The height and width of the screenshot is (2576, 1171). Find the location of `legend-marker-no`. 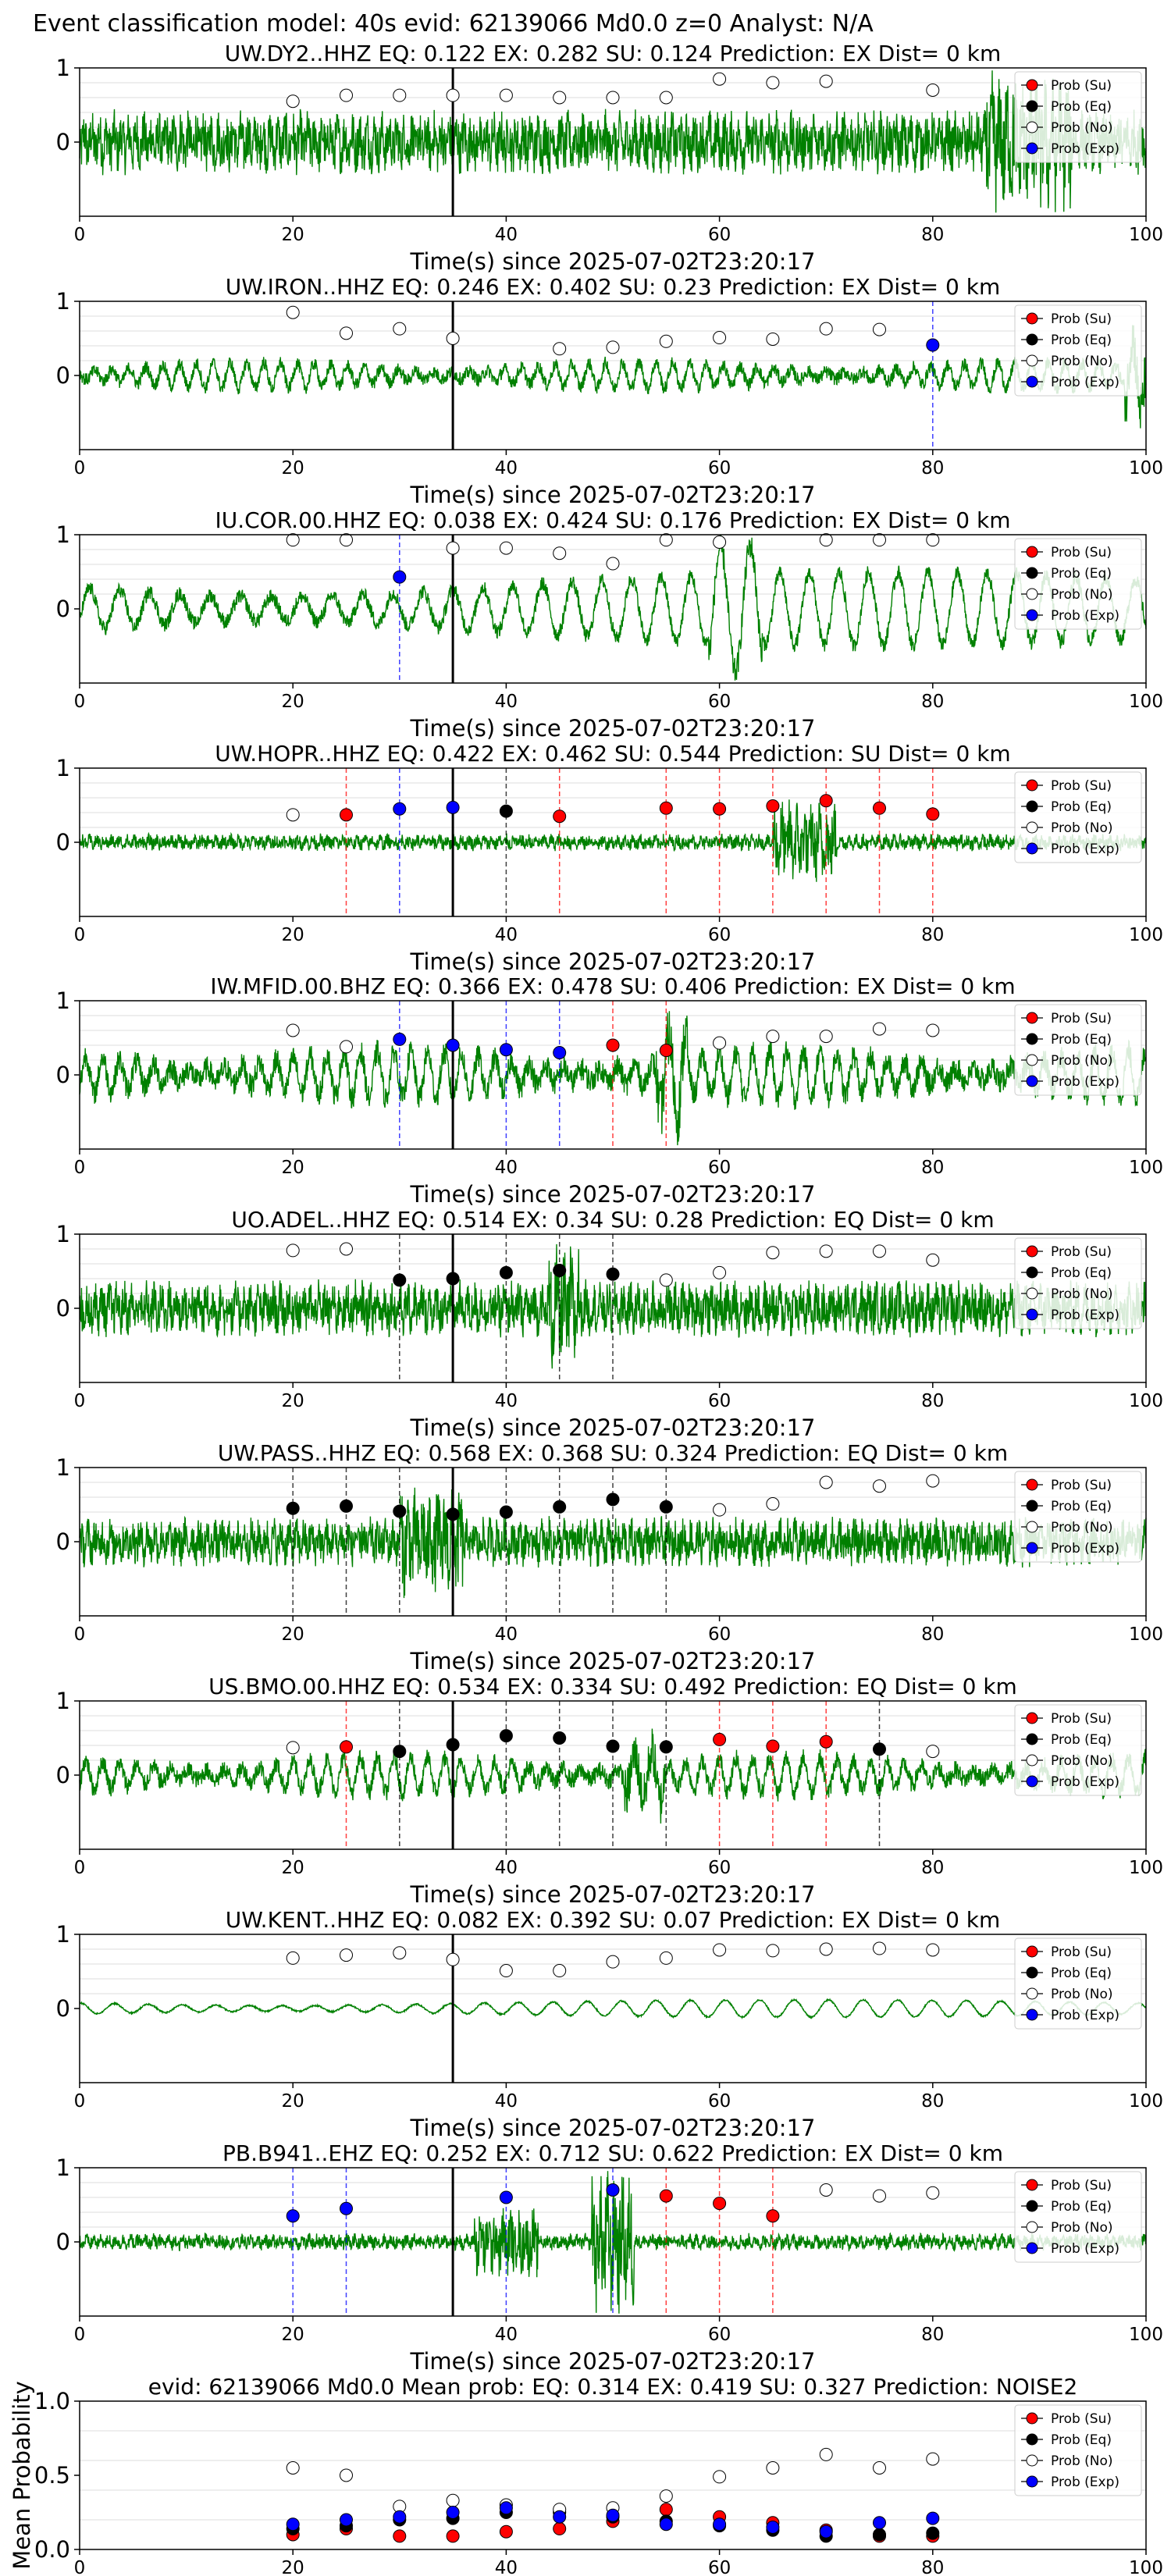

legend-marker-no is located at coordinates (1032, 127).